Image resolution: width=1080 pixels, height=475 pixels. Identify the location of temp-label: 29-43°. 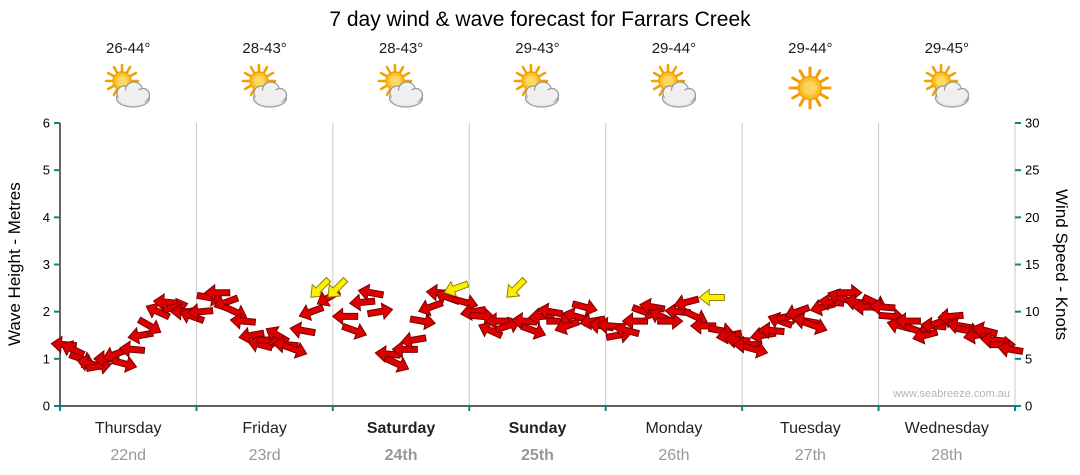
(537, 48).